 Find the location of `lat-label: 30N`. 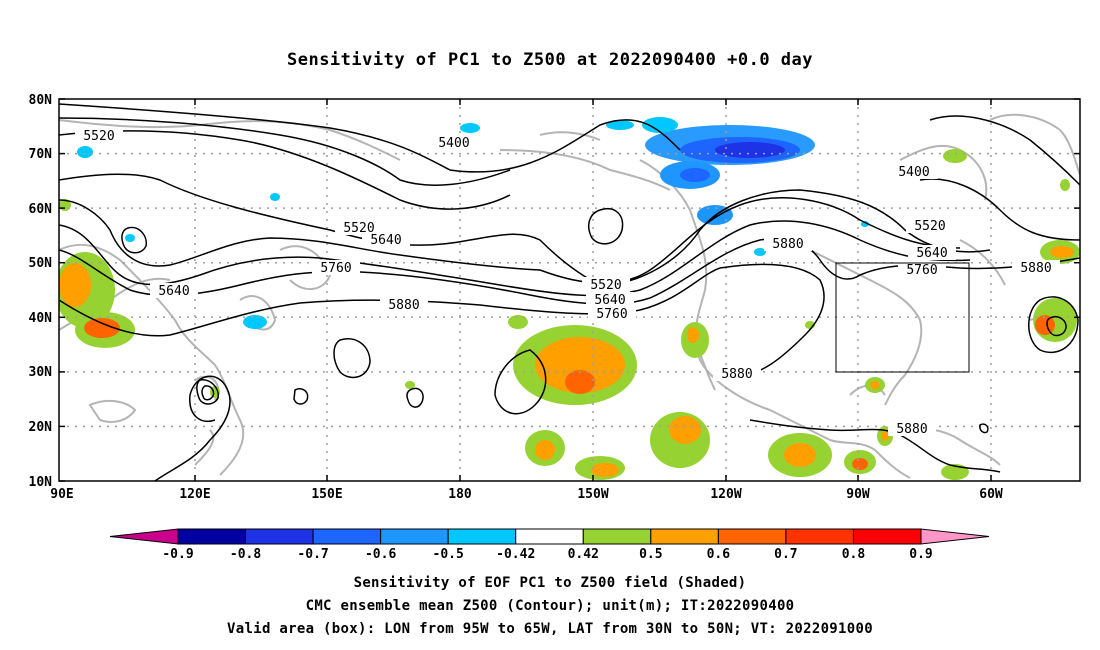

lat-label: 30N is located at coordinates (41, 372).